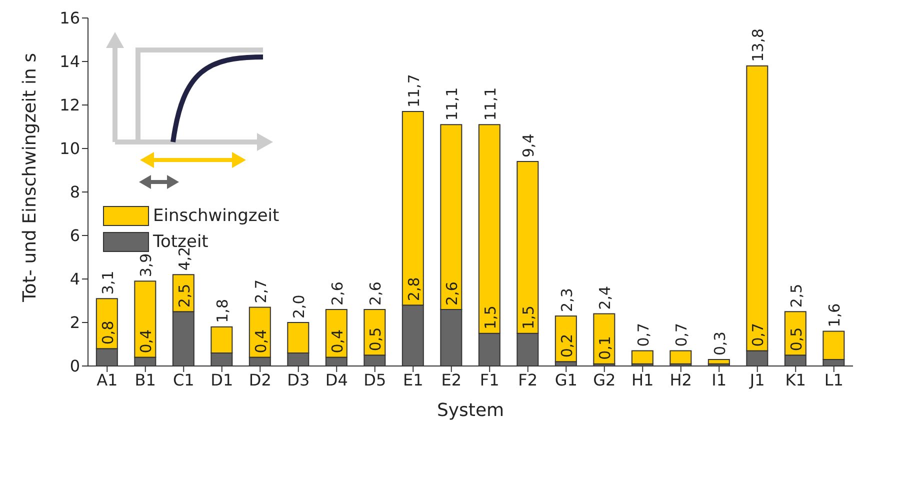  What do you see at coordinates (223, 310) in the screenshot?
I see `total-label: 1,8` at bounding box center [223, 310].